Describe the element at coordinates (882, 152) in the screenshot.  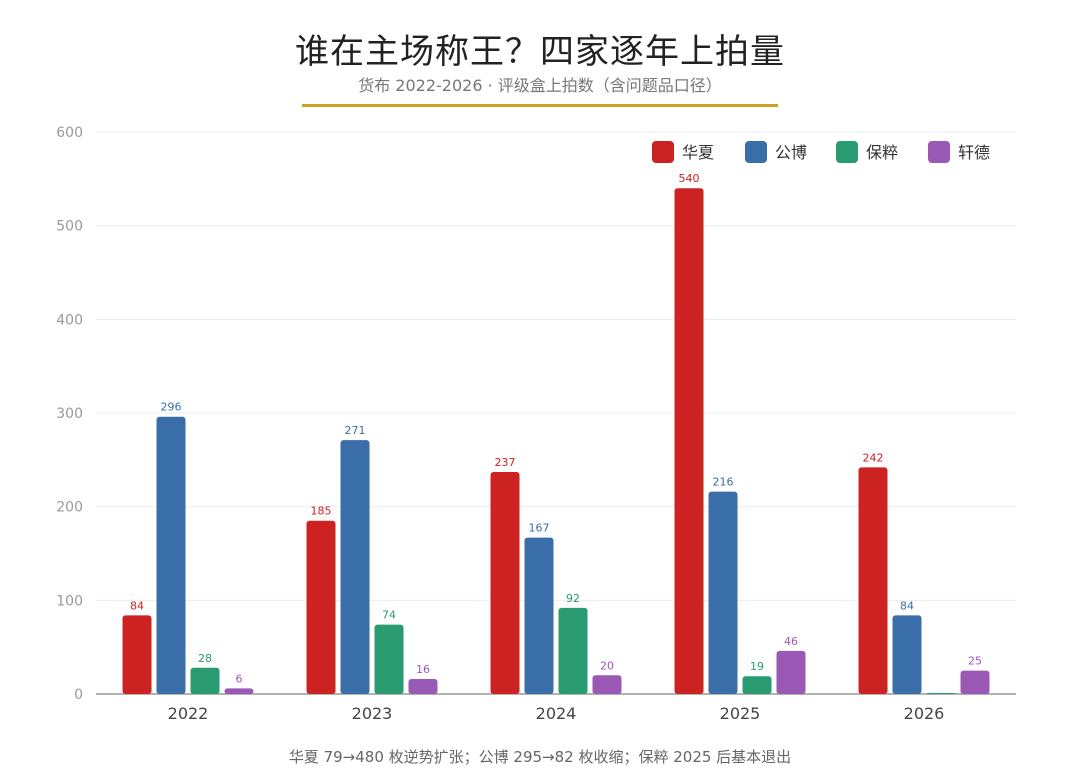
I see `legend-label: 保粹` at that location.